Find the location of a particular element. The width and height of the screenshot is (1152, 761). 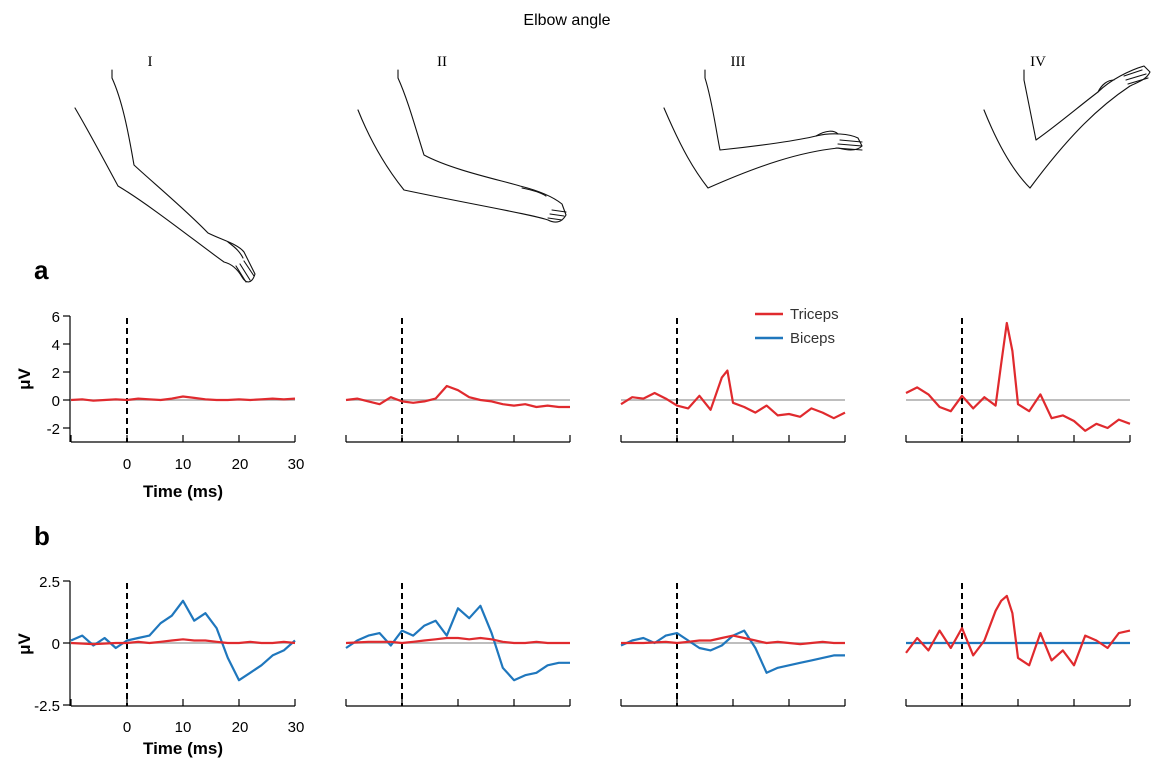

subplot-a-III is located at coordinates (733, 380).